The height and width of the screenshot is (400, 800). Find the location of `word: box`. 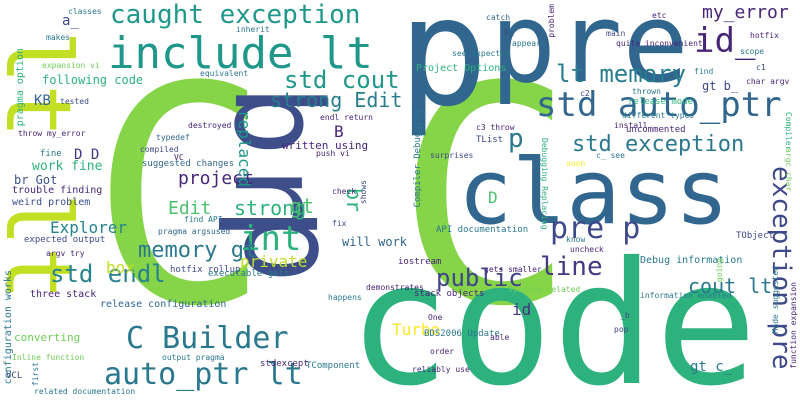

word: box is located at coordinates (120, 267).